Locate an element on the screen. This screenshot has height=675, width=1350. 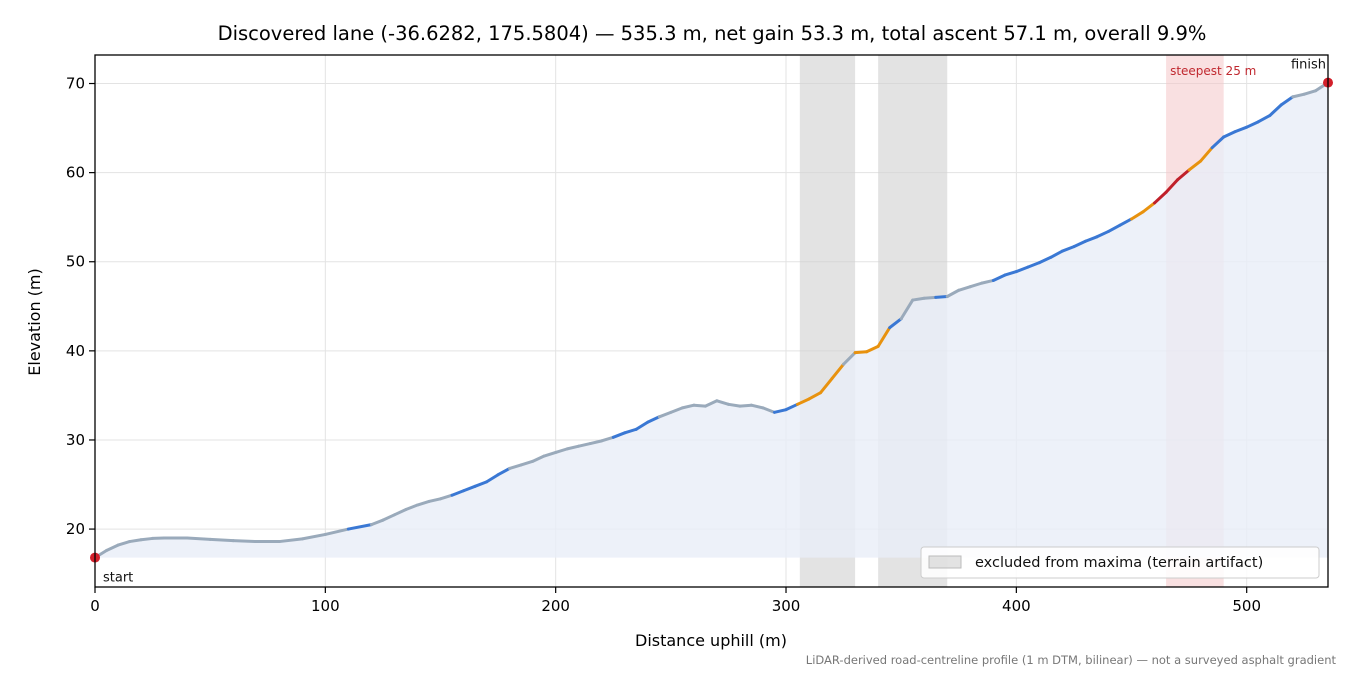
x-tick-label: 400 is located at coordinates (1016, 606).